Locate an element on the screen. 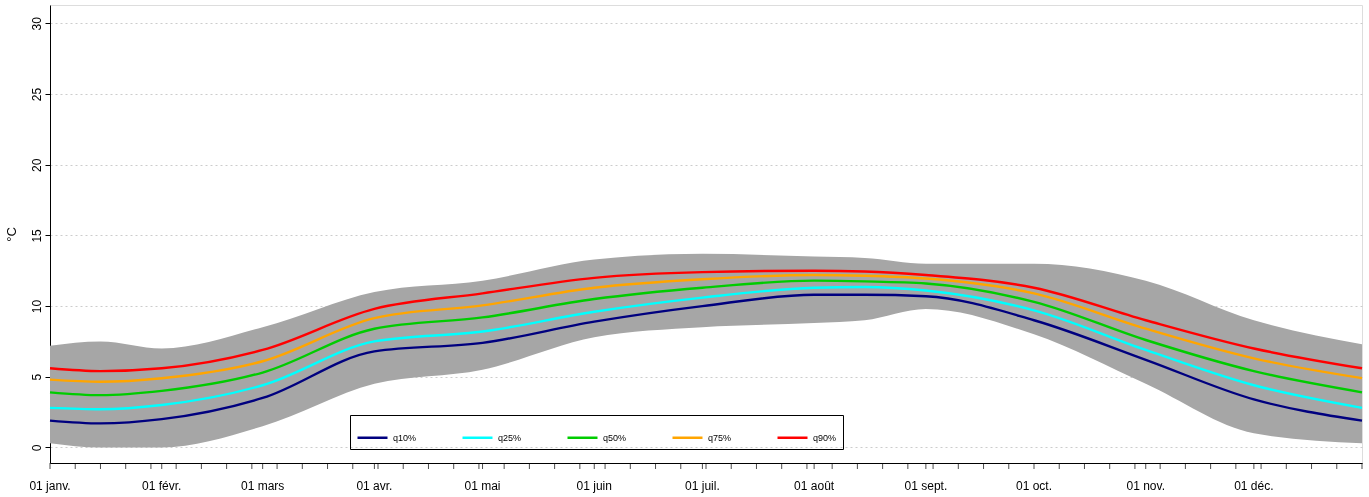  legend-label: q10% is located at coordinates (405, 437).